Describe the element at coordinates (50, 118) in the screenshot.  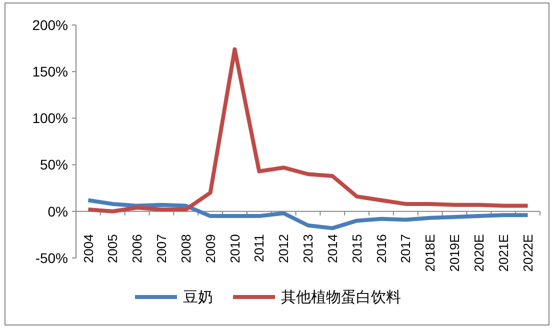
I see `y-tick-label: 100%` at that location.